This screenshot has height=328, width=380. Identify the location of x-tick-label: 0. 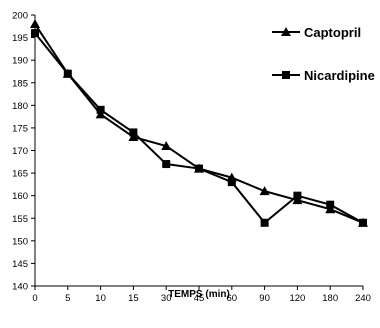
(34, 298).